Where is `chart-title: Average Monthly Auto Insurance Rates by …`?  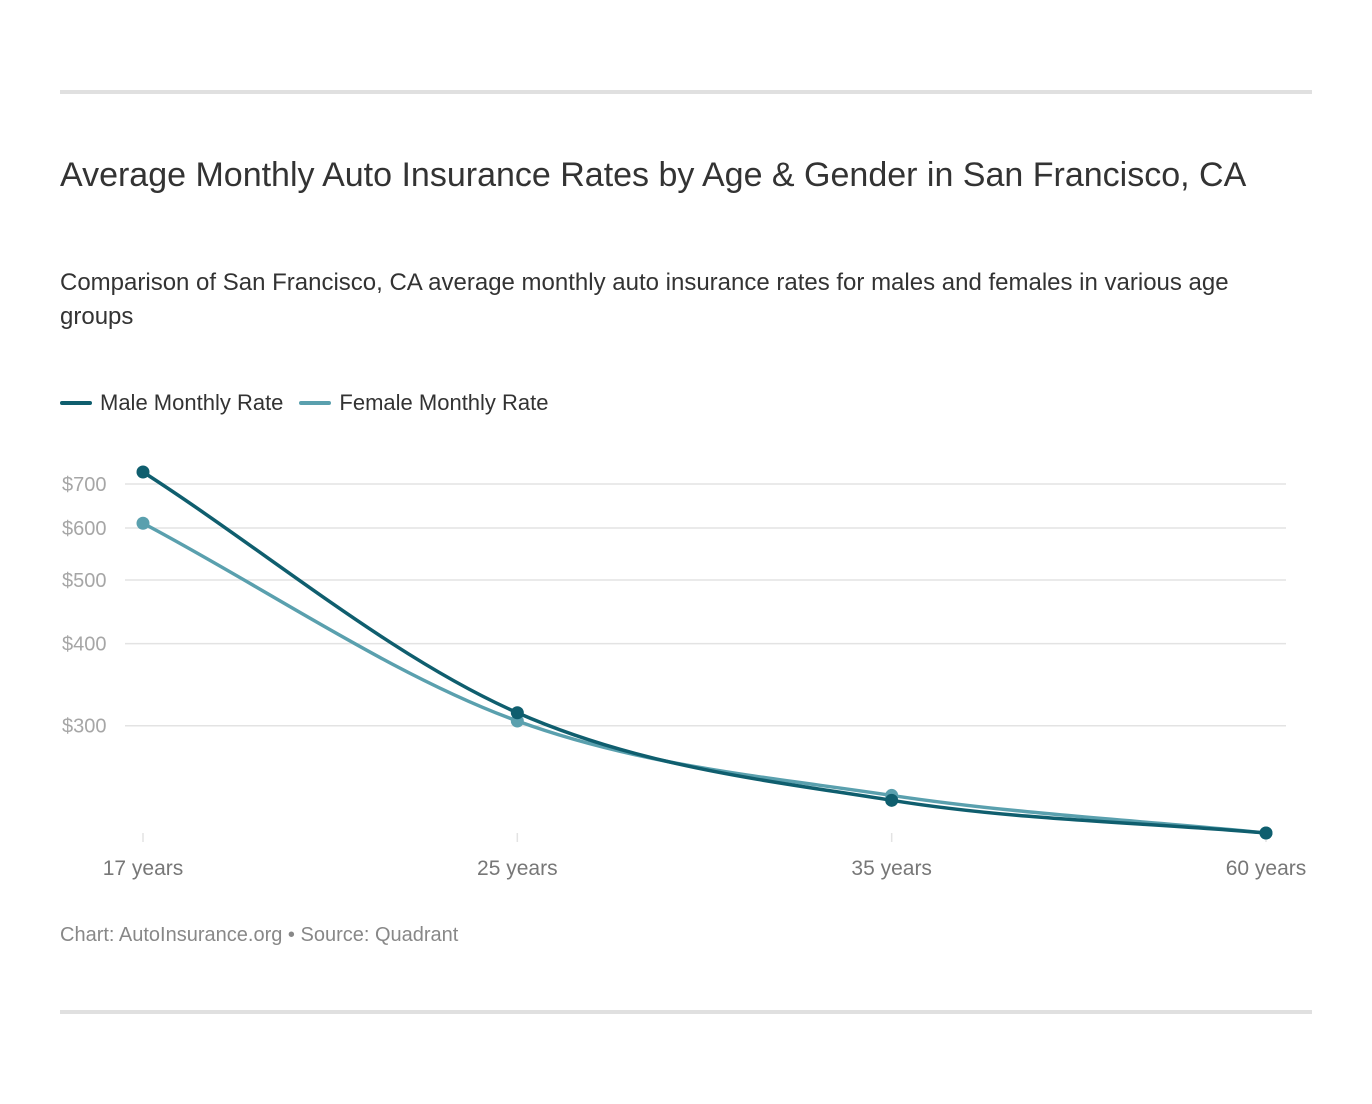 chart-title: Average Monthly Auto Insurance Rates by … is located at coordinates (653, 175).